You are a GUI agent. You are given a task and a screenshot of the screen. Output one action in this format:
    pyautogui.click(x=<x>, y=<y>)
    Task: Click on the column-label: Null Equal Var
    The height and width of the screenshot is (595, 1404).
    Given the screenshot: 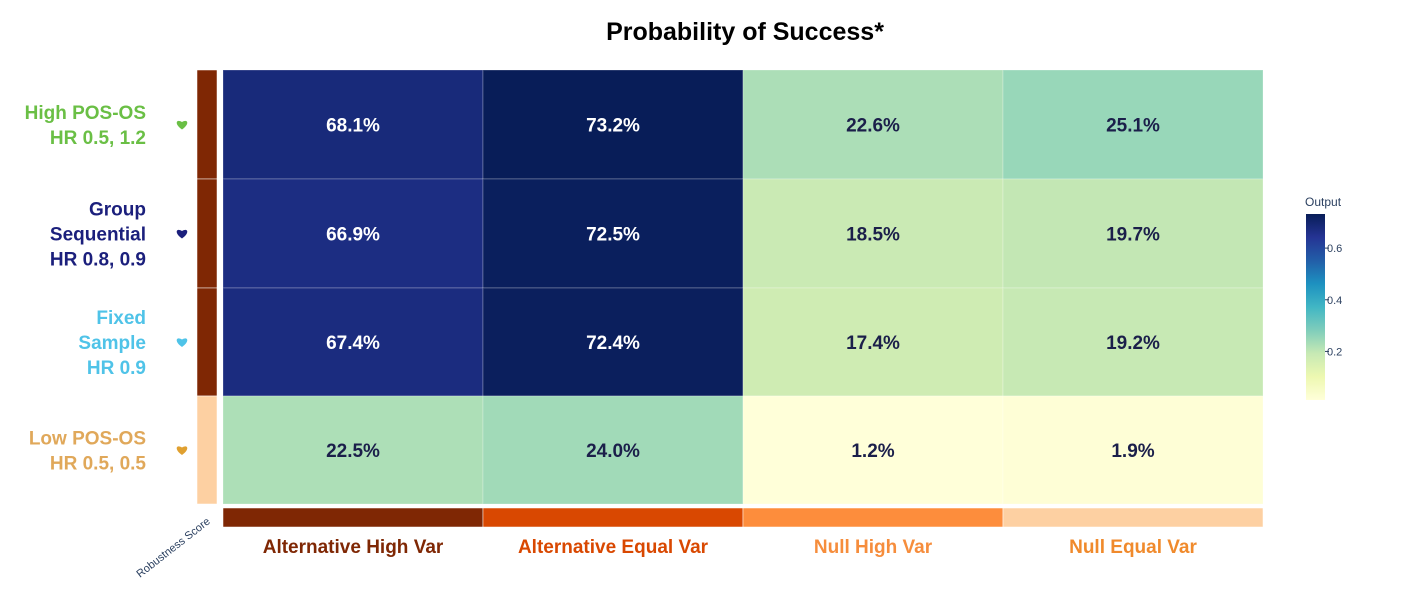 What is the action you would take?
    pyautogui.click(x=1133, y=547)
    